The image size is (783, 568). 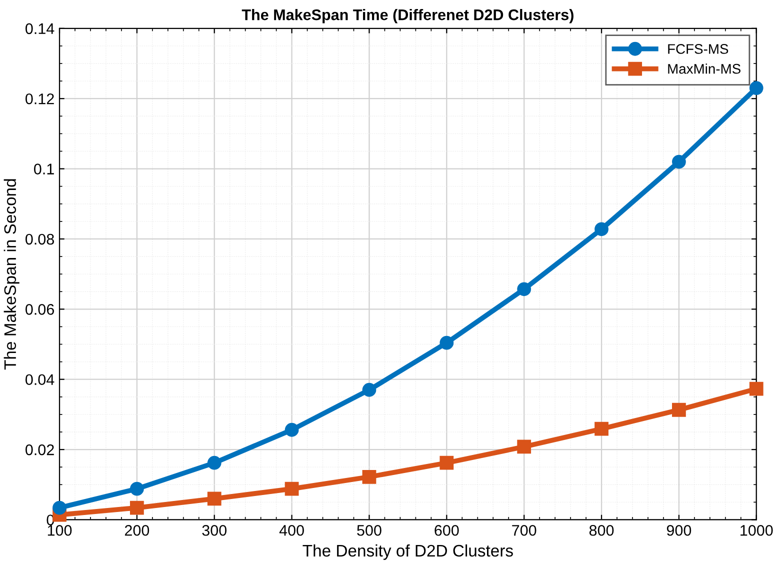 I want to click on y-tick-label: 0.14, so click(x=40, y=28).